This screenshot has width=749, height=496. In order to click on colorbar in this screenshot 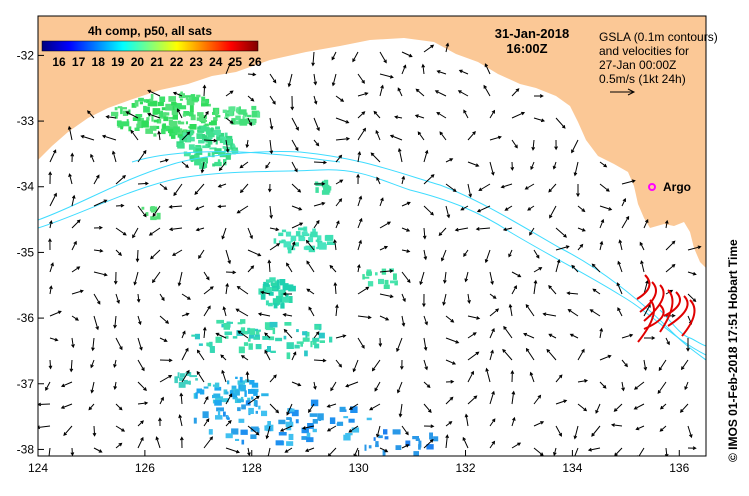, I will do `click(150, 46)`.